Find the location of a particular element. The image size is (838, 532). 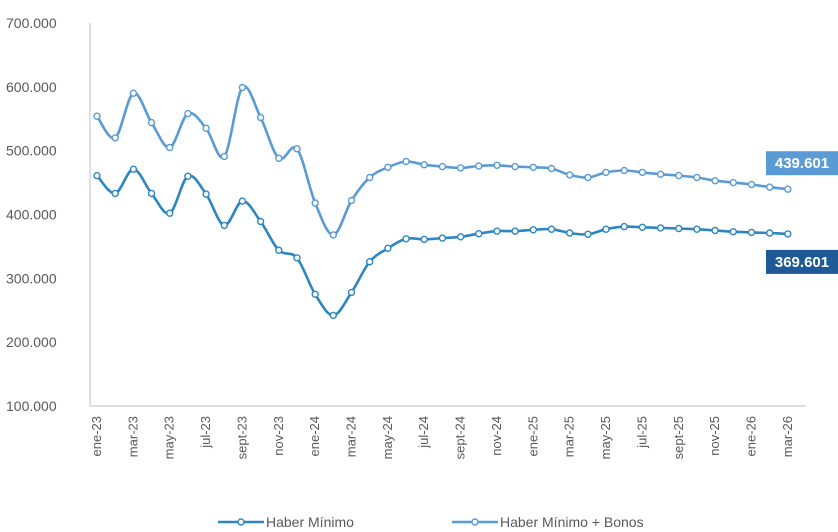

x-tick-label: ene-26 is located at coordinates (750, 436).